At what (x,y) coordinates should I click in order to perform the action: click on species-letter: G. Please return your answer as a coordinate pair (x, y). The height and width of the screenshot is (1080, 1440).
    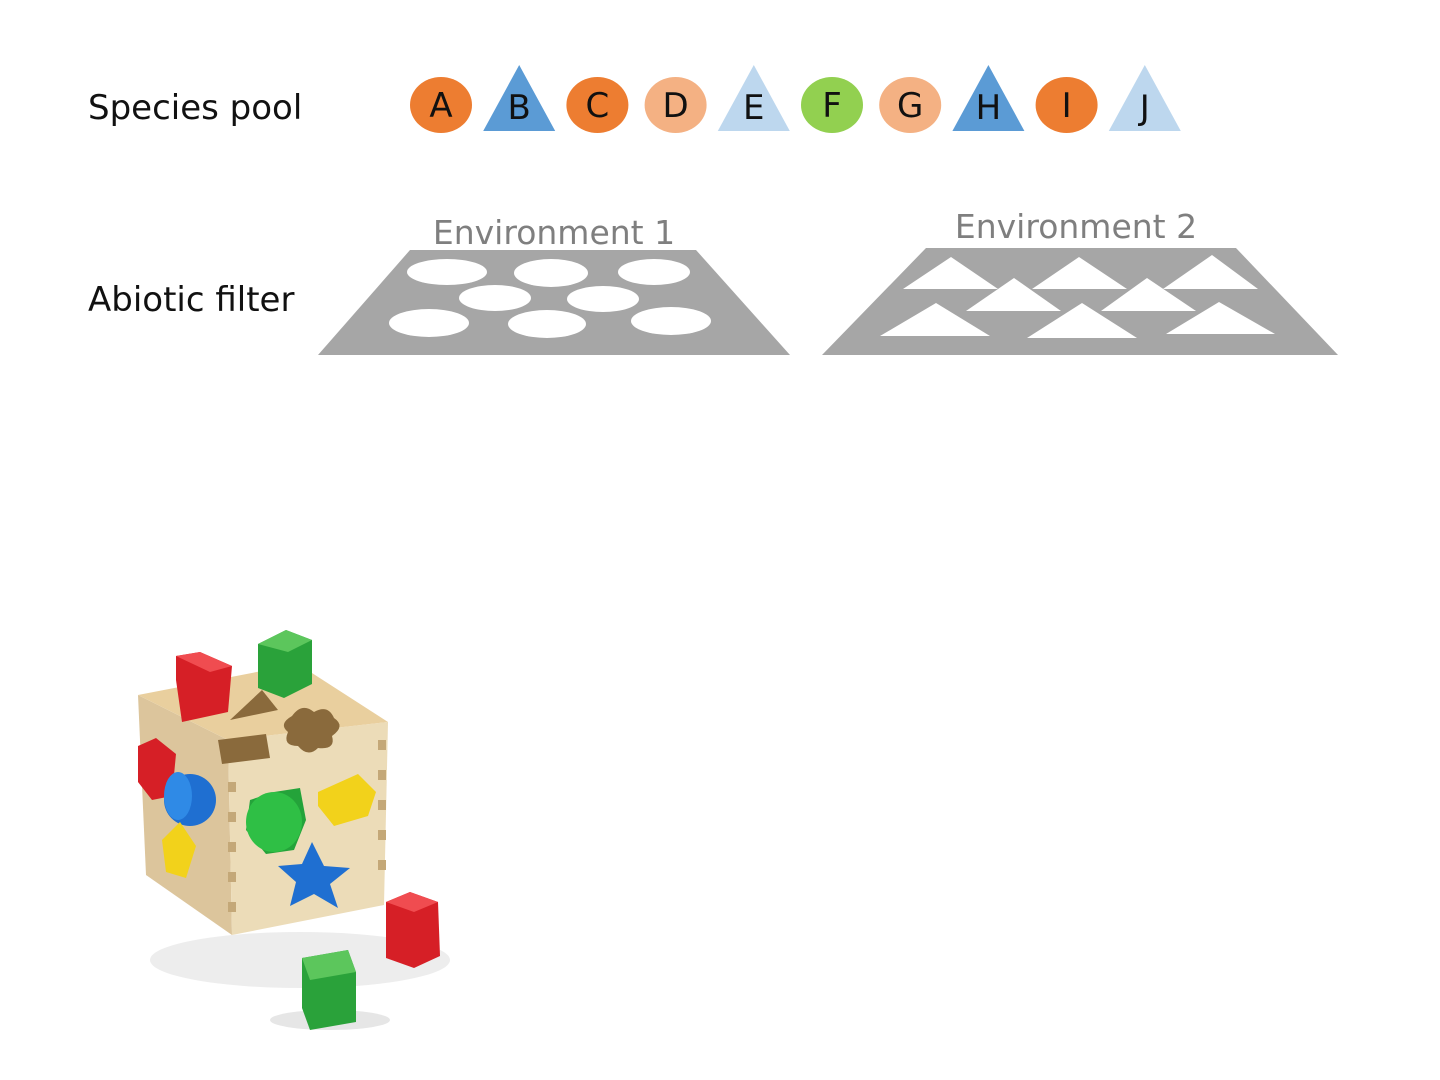
    Looking at the image, I should click on (910, 106).